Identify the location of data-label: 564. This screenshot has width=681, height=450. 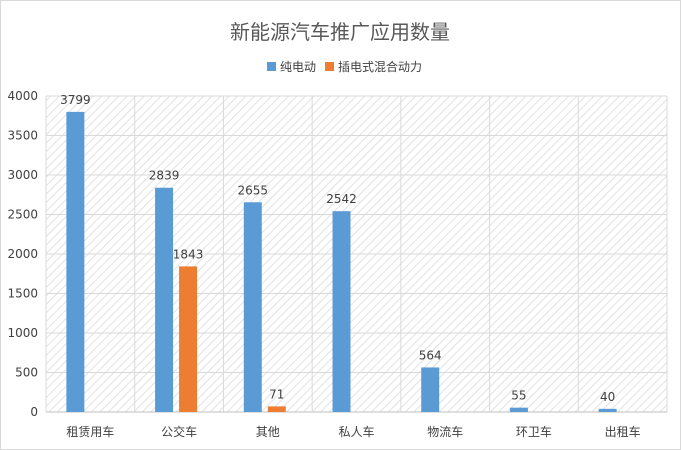
(430, 355).